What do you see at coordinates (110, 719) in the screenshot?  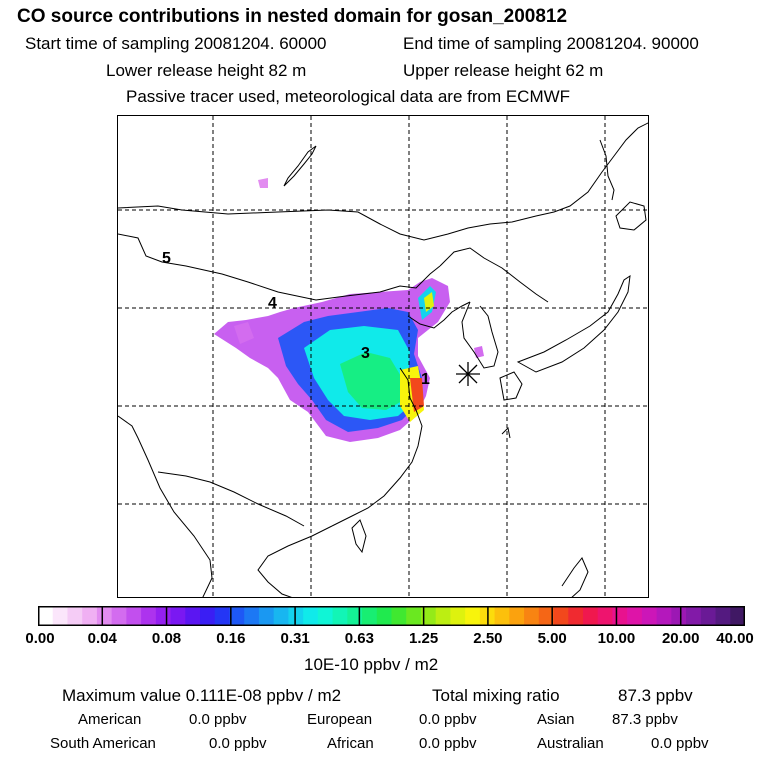 I see `region-american-name: American` at bounding box center [110, 719].